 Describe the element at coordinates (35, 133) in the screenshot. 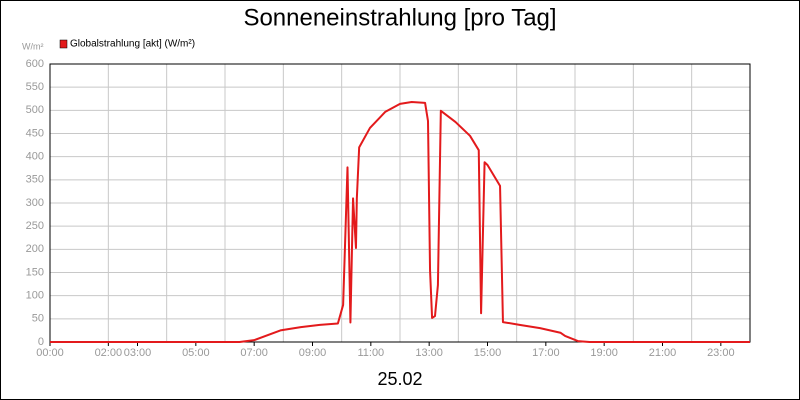

I see `y-tick-label: 450` at that location.